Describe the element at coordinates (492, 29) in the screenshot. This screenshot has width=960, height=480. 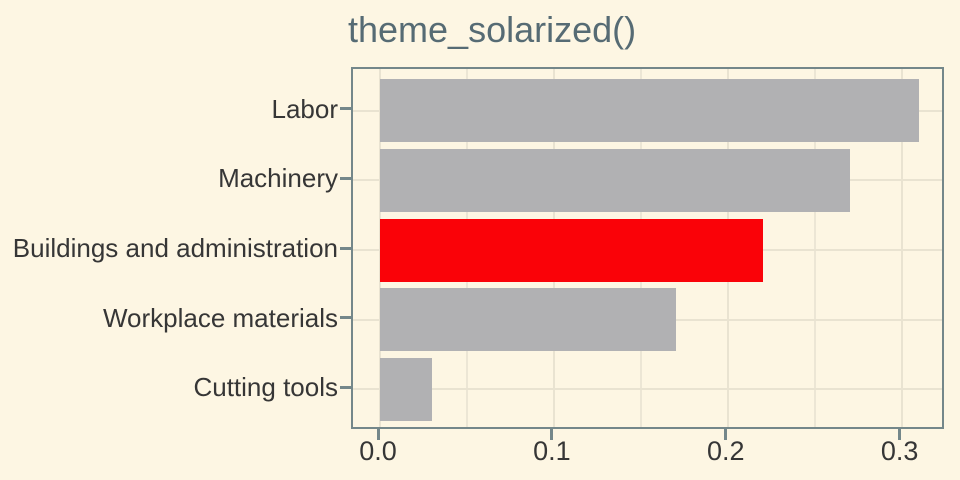
I see `chart-title: theme_solarized()` at that location.